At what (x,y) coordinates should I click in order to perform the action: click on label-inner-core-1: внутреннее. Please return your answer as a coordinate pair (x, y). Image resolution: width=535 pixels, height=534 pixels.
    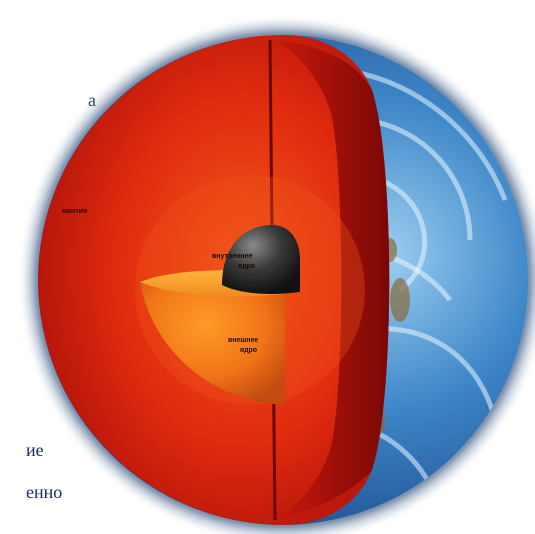
    Looking at the image, I should click on (232, 256).